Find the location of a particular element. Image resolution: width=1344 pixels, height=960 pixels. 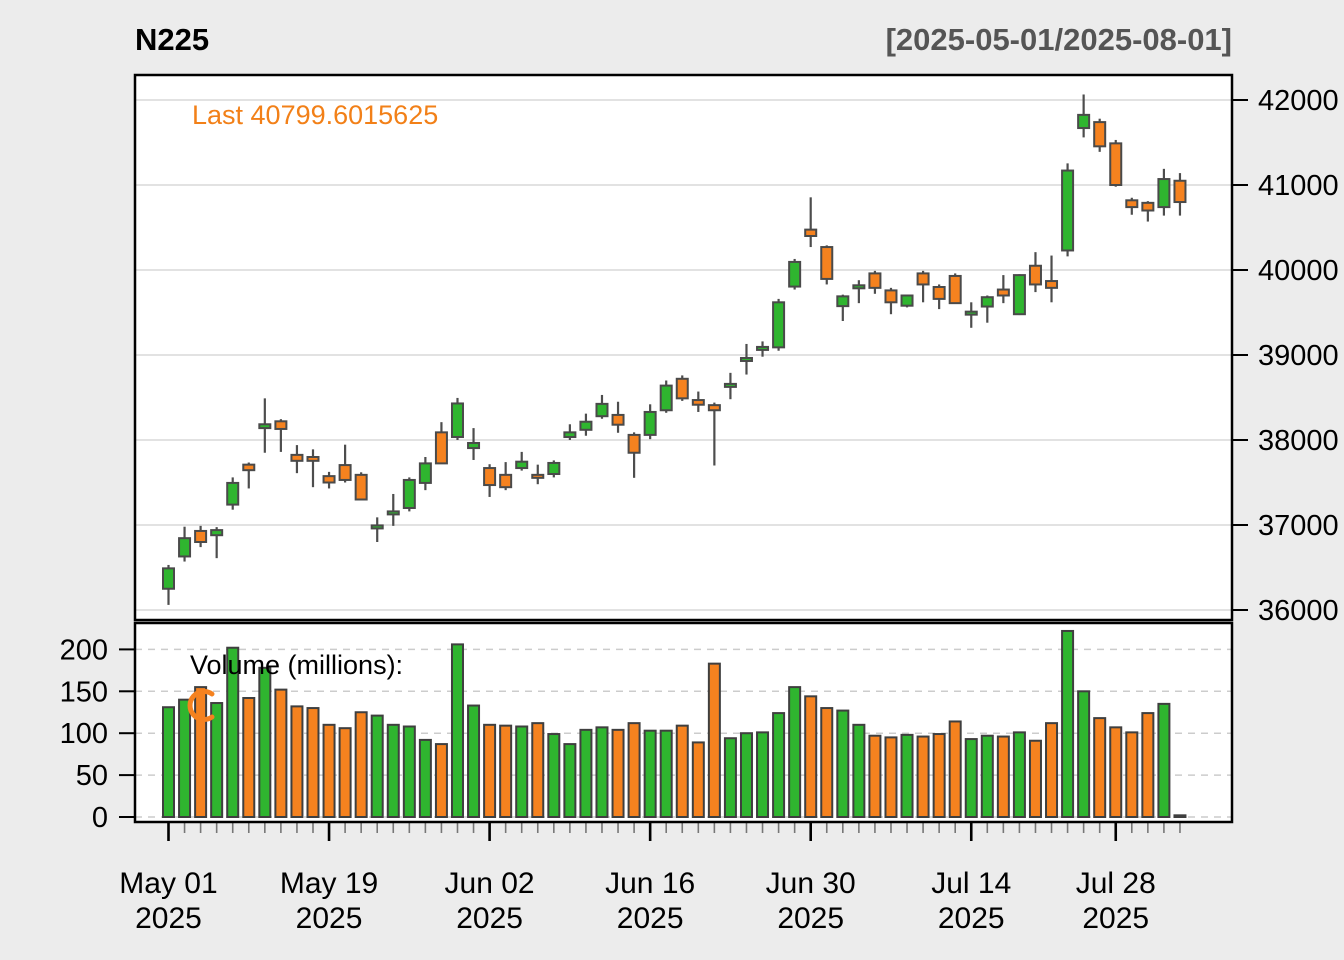

chart-title: N225 is located at coordinates (172, 39).